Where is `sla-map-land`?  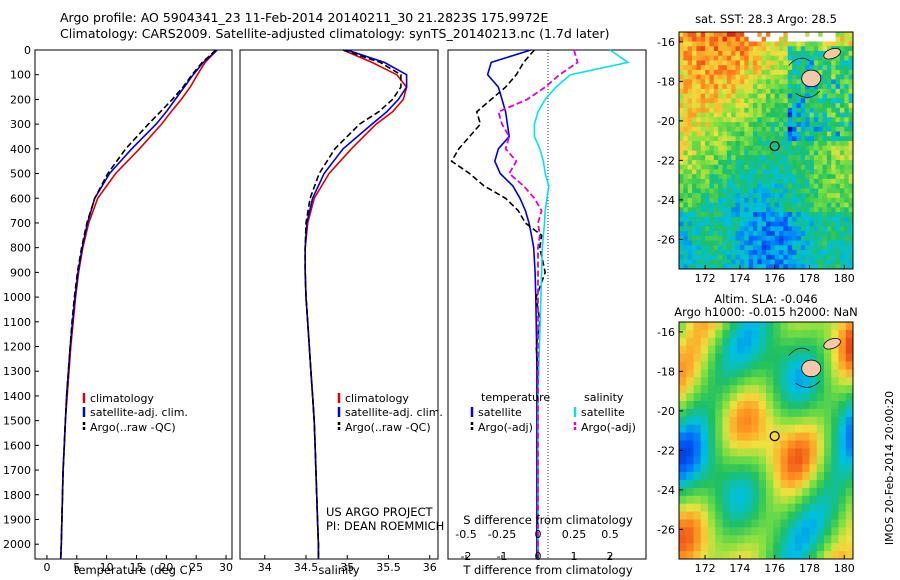 sla-map-land is located at coordinates (814, 362).